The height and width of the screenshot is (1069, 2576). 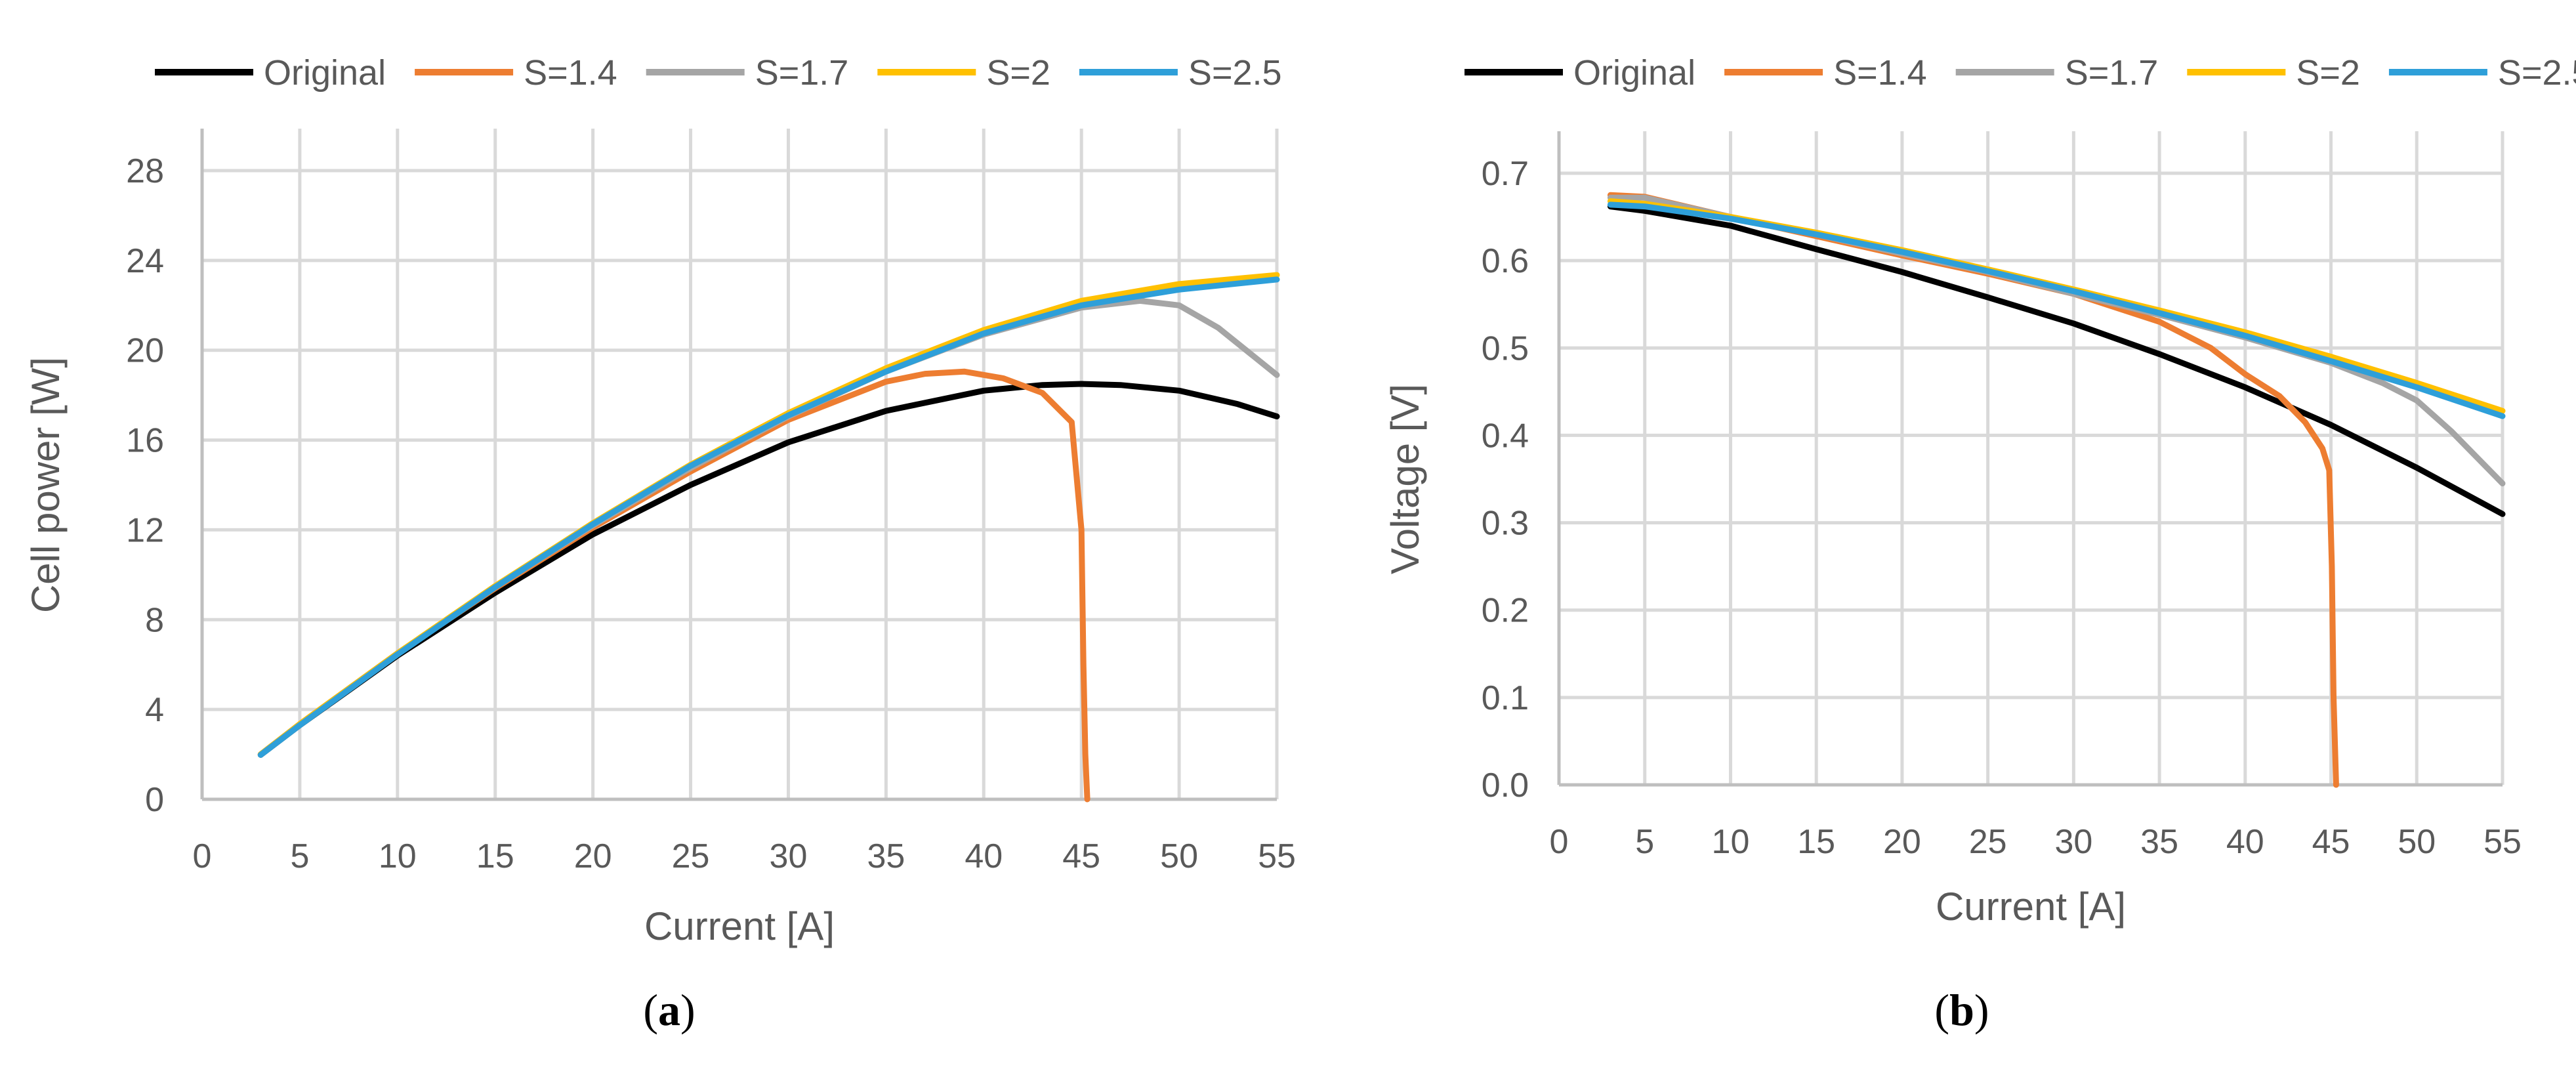 I want to click on y-axis-title: Voltage [V], so click(x=1405, y=479).